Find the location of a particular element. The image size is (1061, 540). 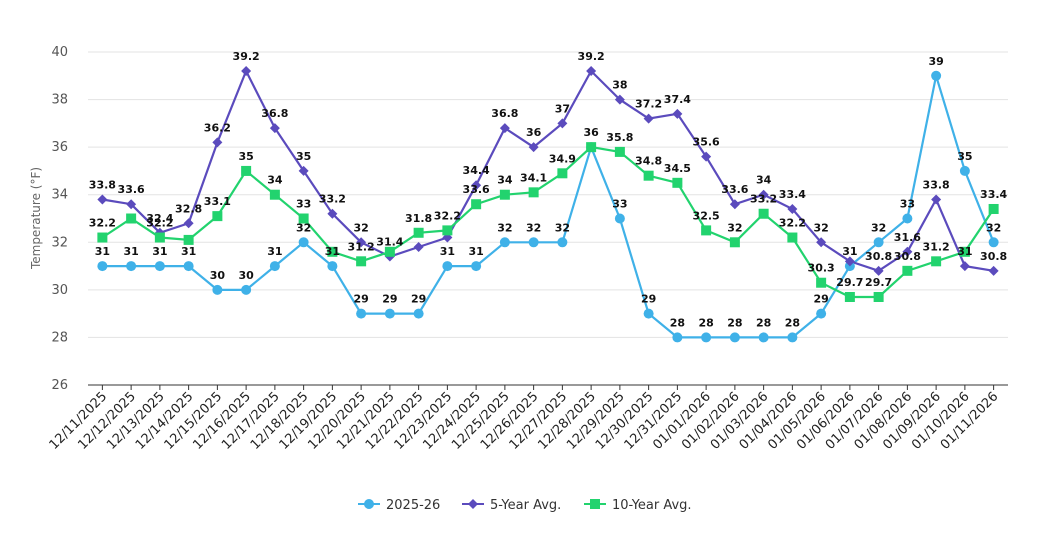

data-label: 32.8 is located at coordinates (188, 208).